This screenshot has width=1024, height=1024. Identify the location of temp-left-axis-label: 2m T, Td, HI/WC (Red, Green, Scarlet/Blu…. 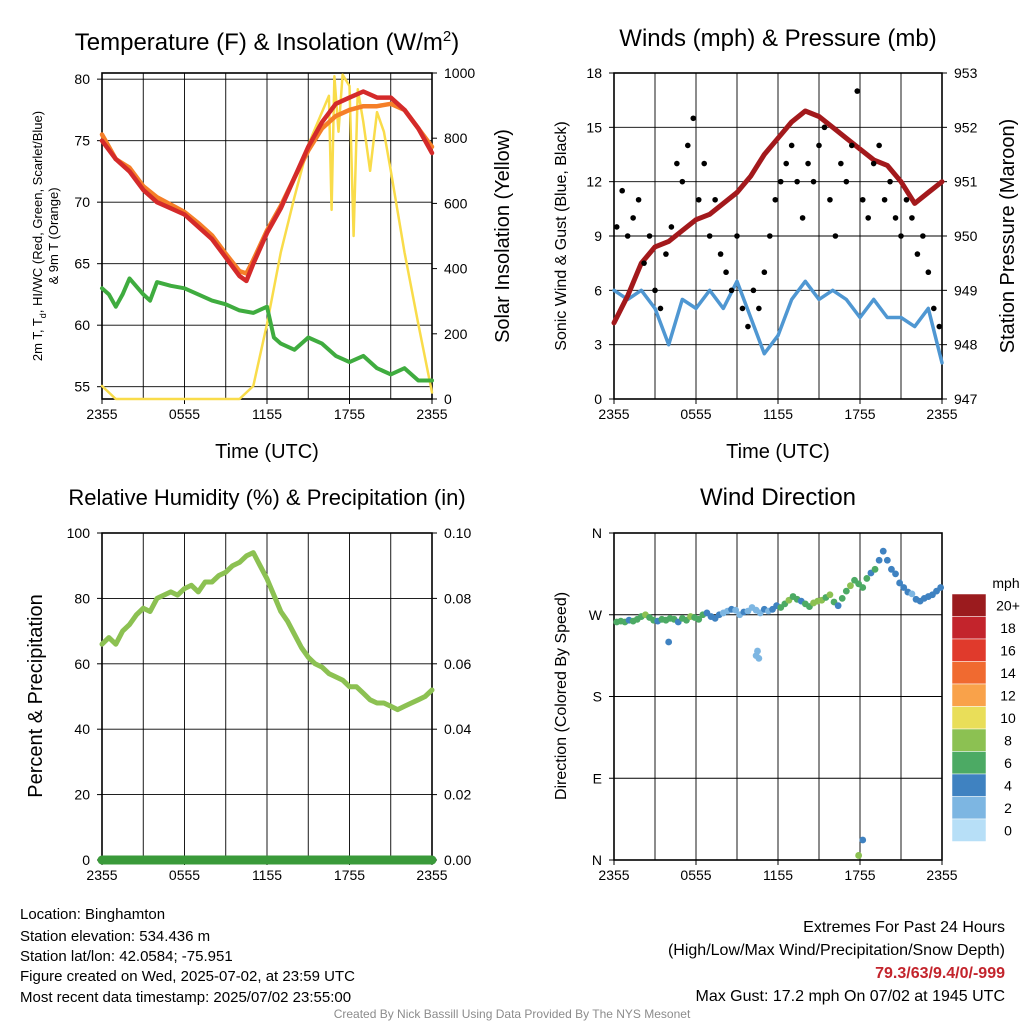
(39, 236).